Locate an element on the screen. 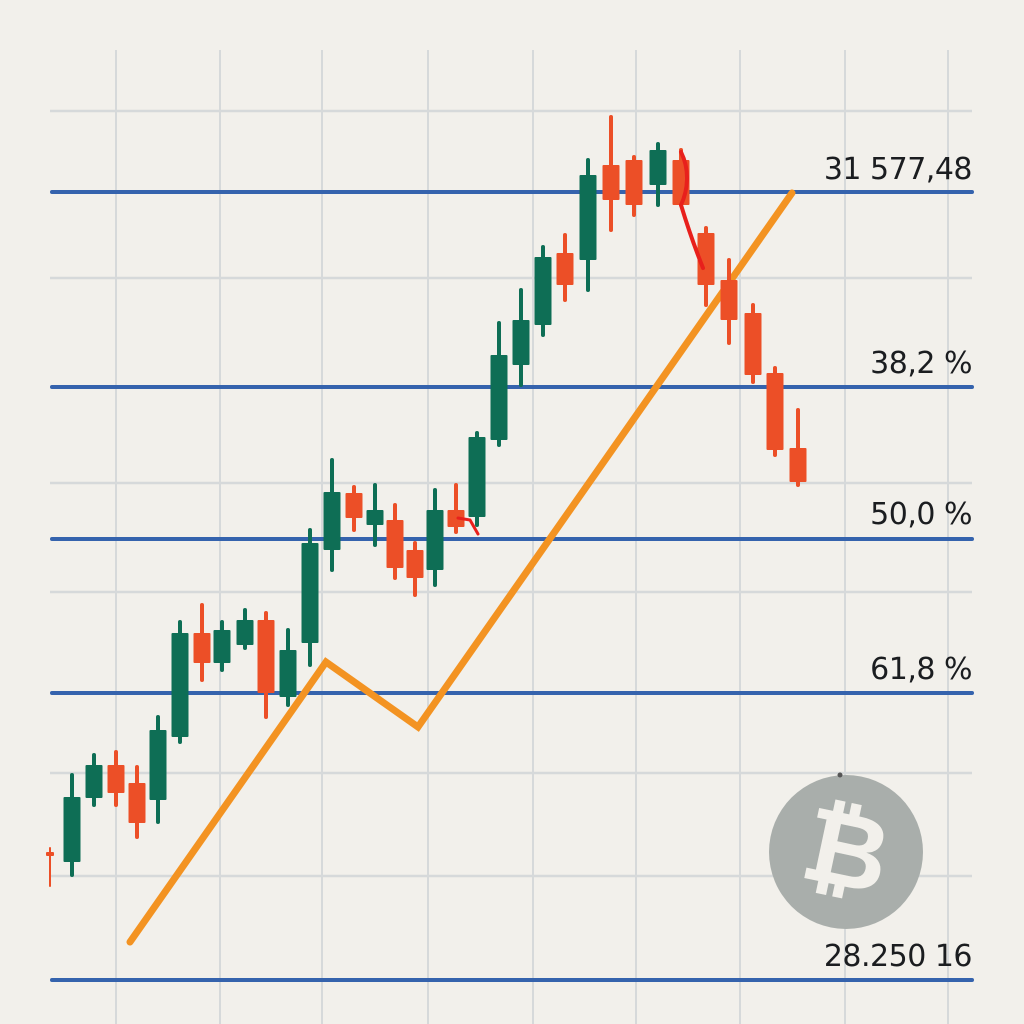 The height and width of the screenshot is (1024, 1024). red-hand-stroke-small is located at coordinates (468, 526).